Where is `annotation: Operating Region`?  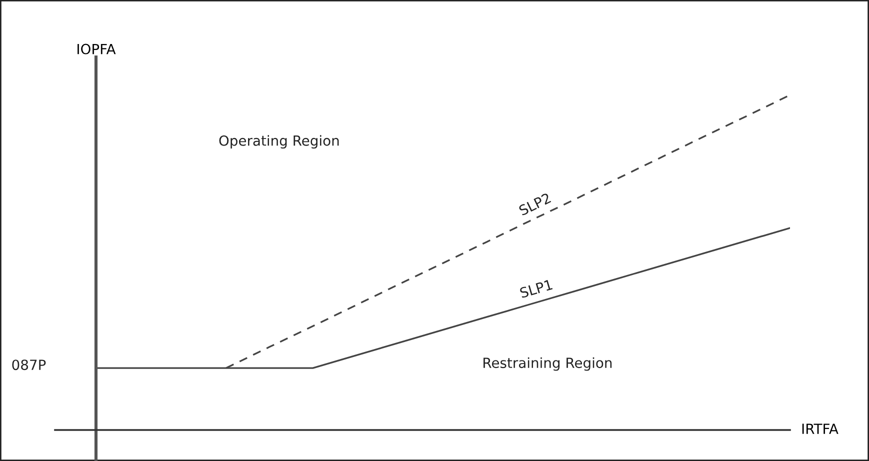 annotation: Operating Region is located at coordinates (279, 142).